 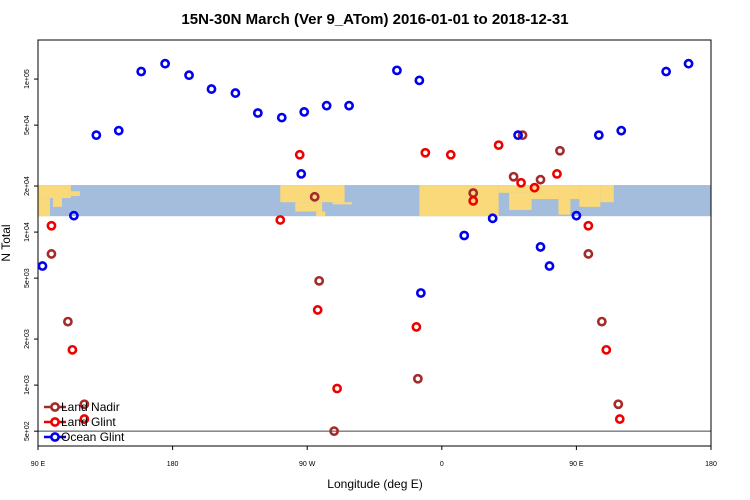 I want to click on y-tick-label: 2e+03, so click(x=27, y=339).